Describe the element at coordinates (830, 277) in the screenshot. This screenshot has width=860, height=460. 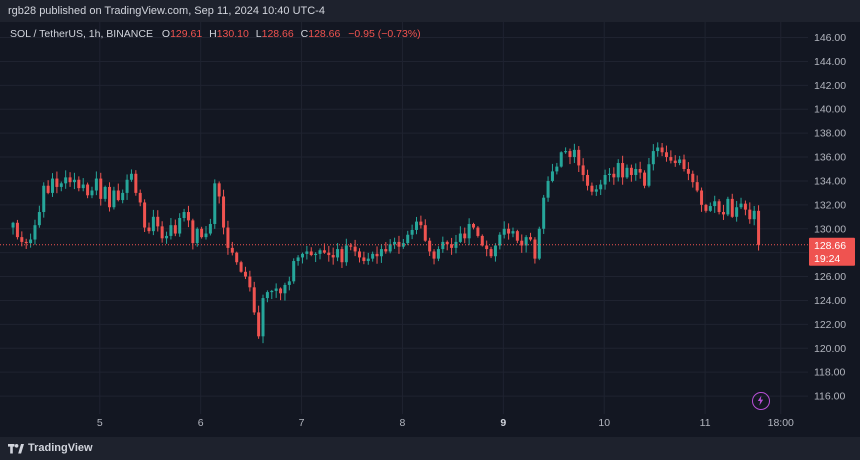
I see `y-tick-label: 126.00` at that location.